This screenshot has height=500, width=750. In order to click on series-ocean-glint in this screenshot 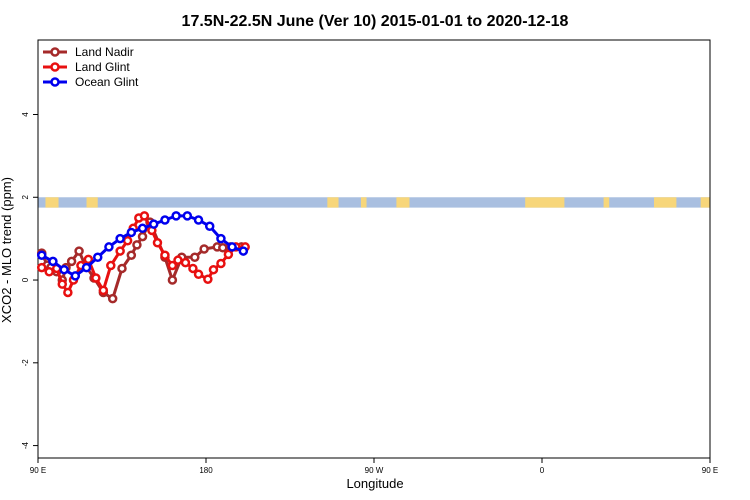, I will do `click(142, 246)`.